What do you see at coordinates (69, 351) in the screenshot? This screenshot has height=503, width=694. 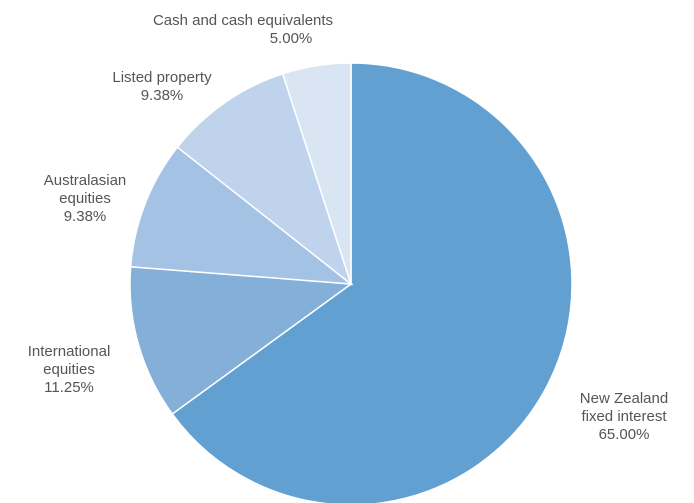 I see `name-label-line: International` at bounding box center [69, 351].